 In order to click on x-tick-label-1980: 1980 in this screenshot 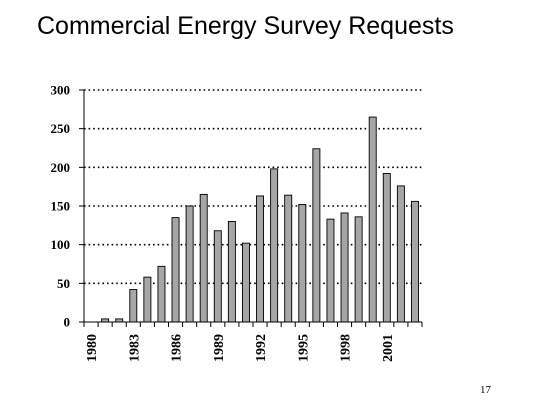, I will do `click(92, 348)`.